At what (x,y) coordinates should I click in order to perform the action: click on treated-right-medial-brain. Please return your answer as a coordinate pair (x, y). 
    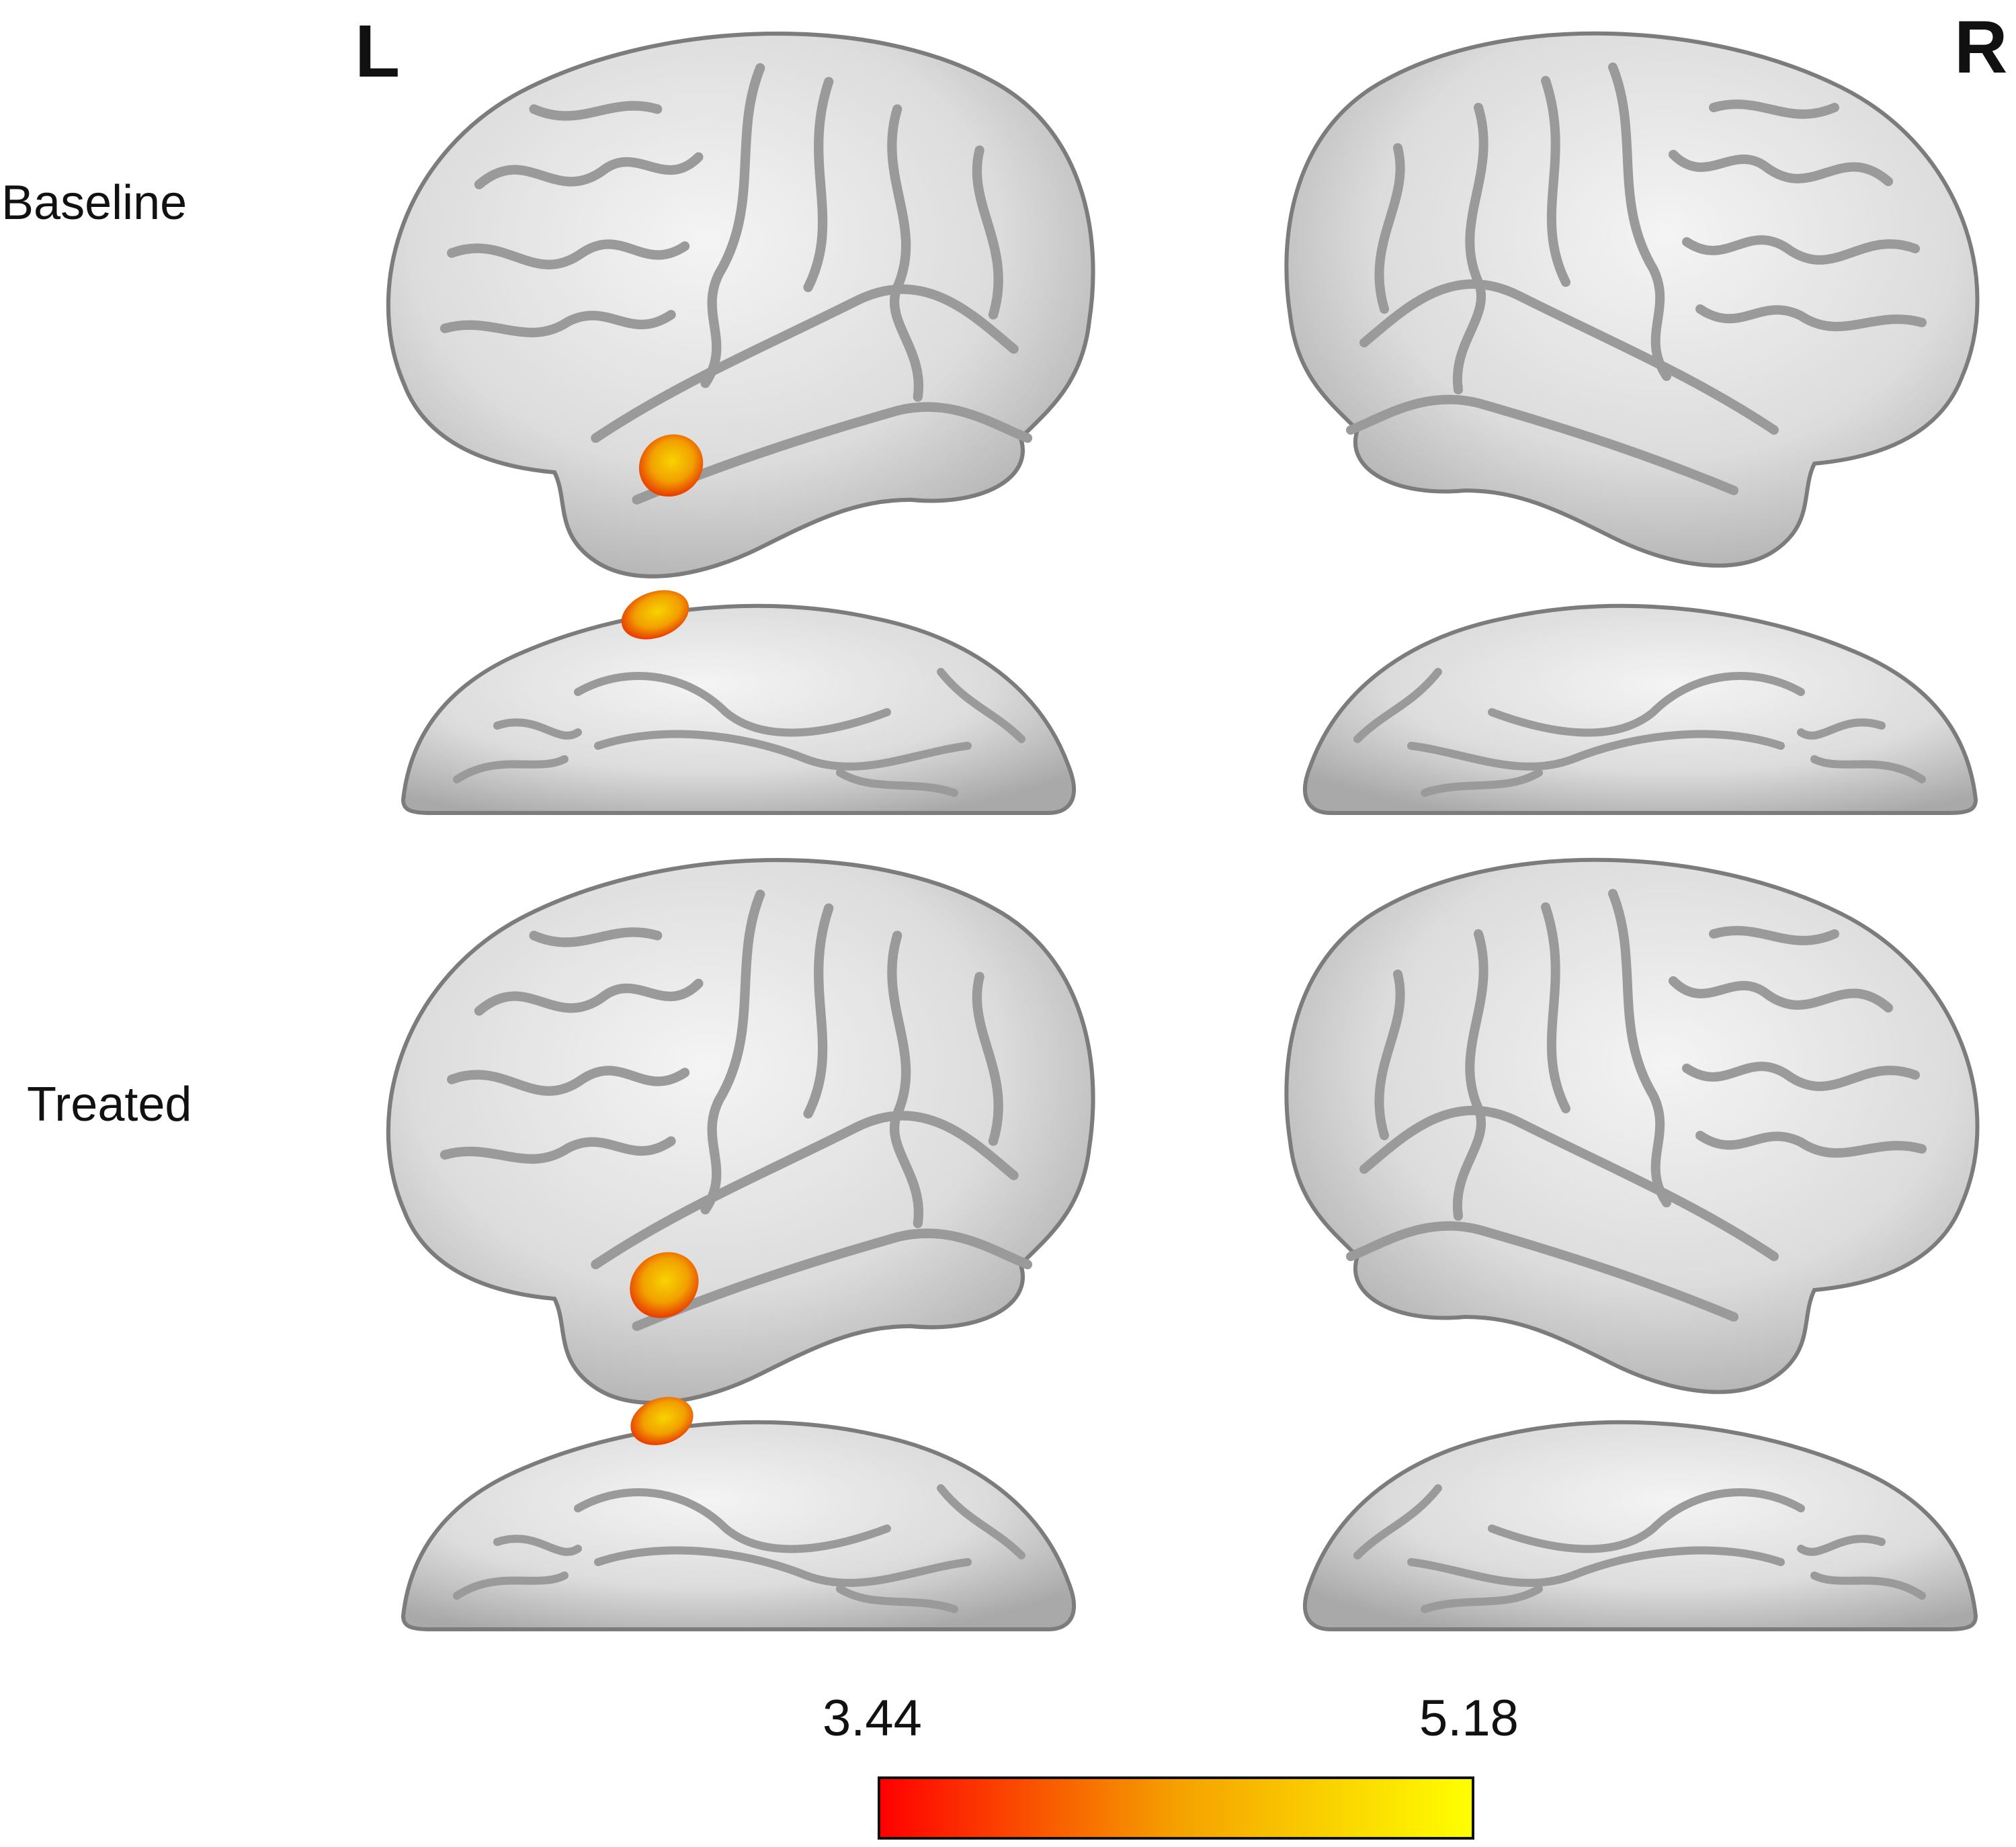
    Looking at the image, I should click on (1640, 1525).